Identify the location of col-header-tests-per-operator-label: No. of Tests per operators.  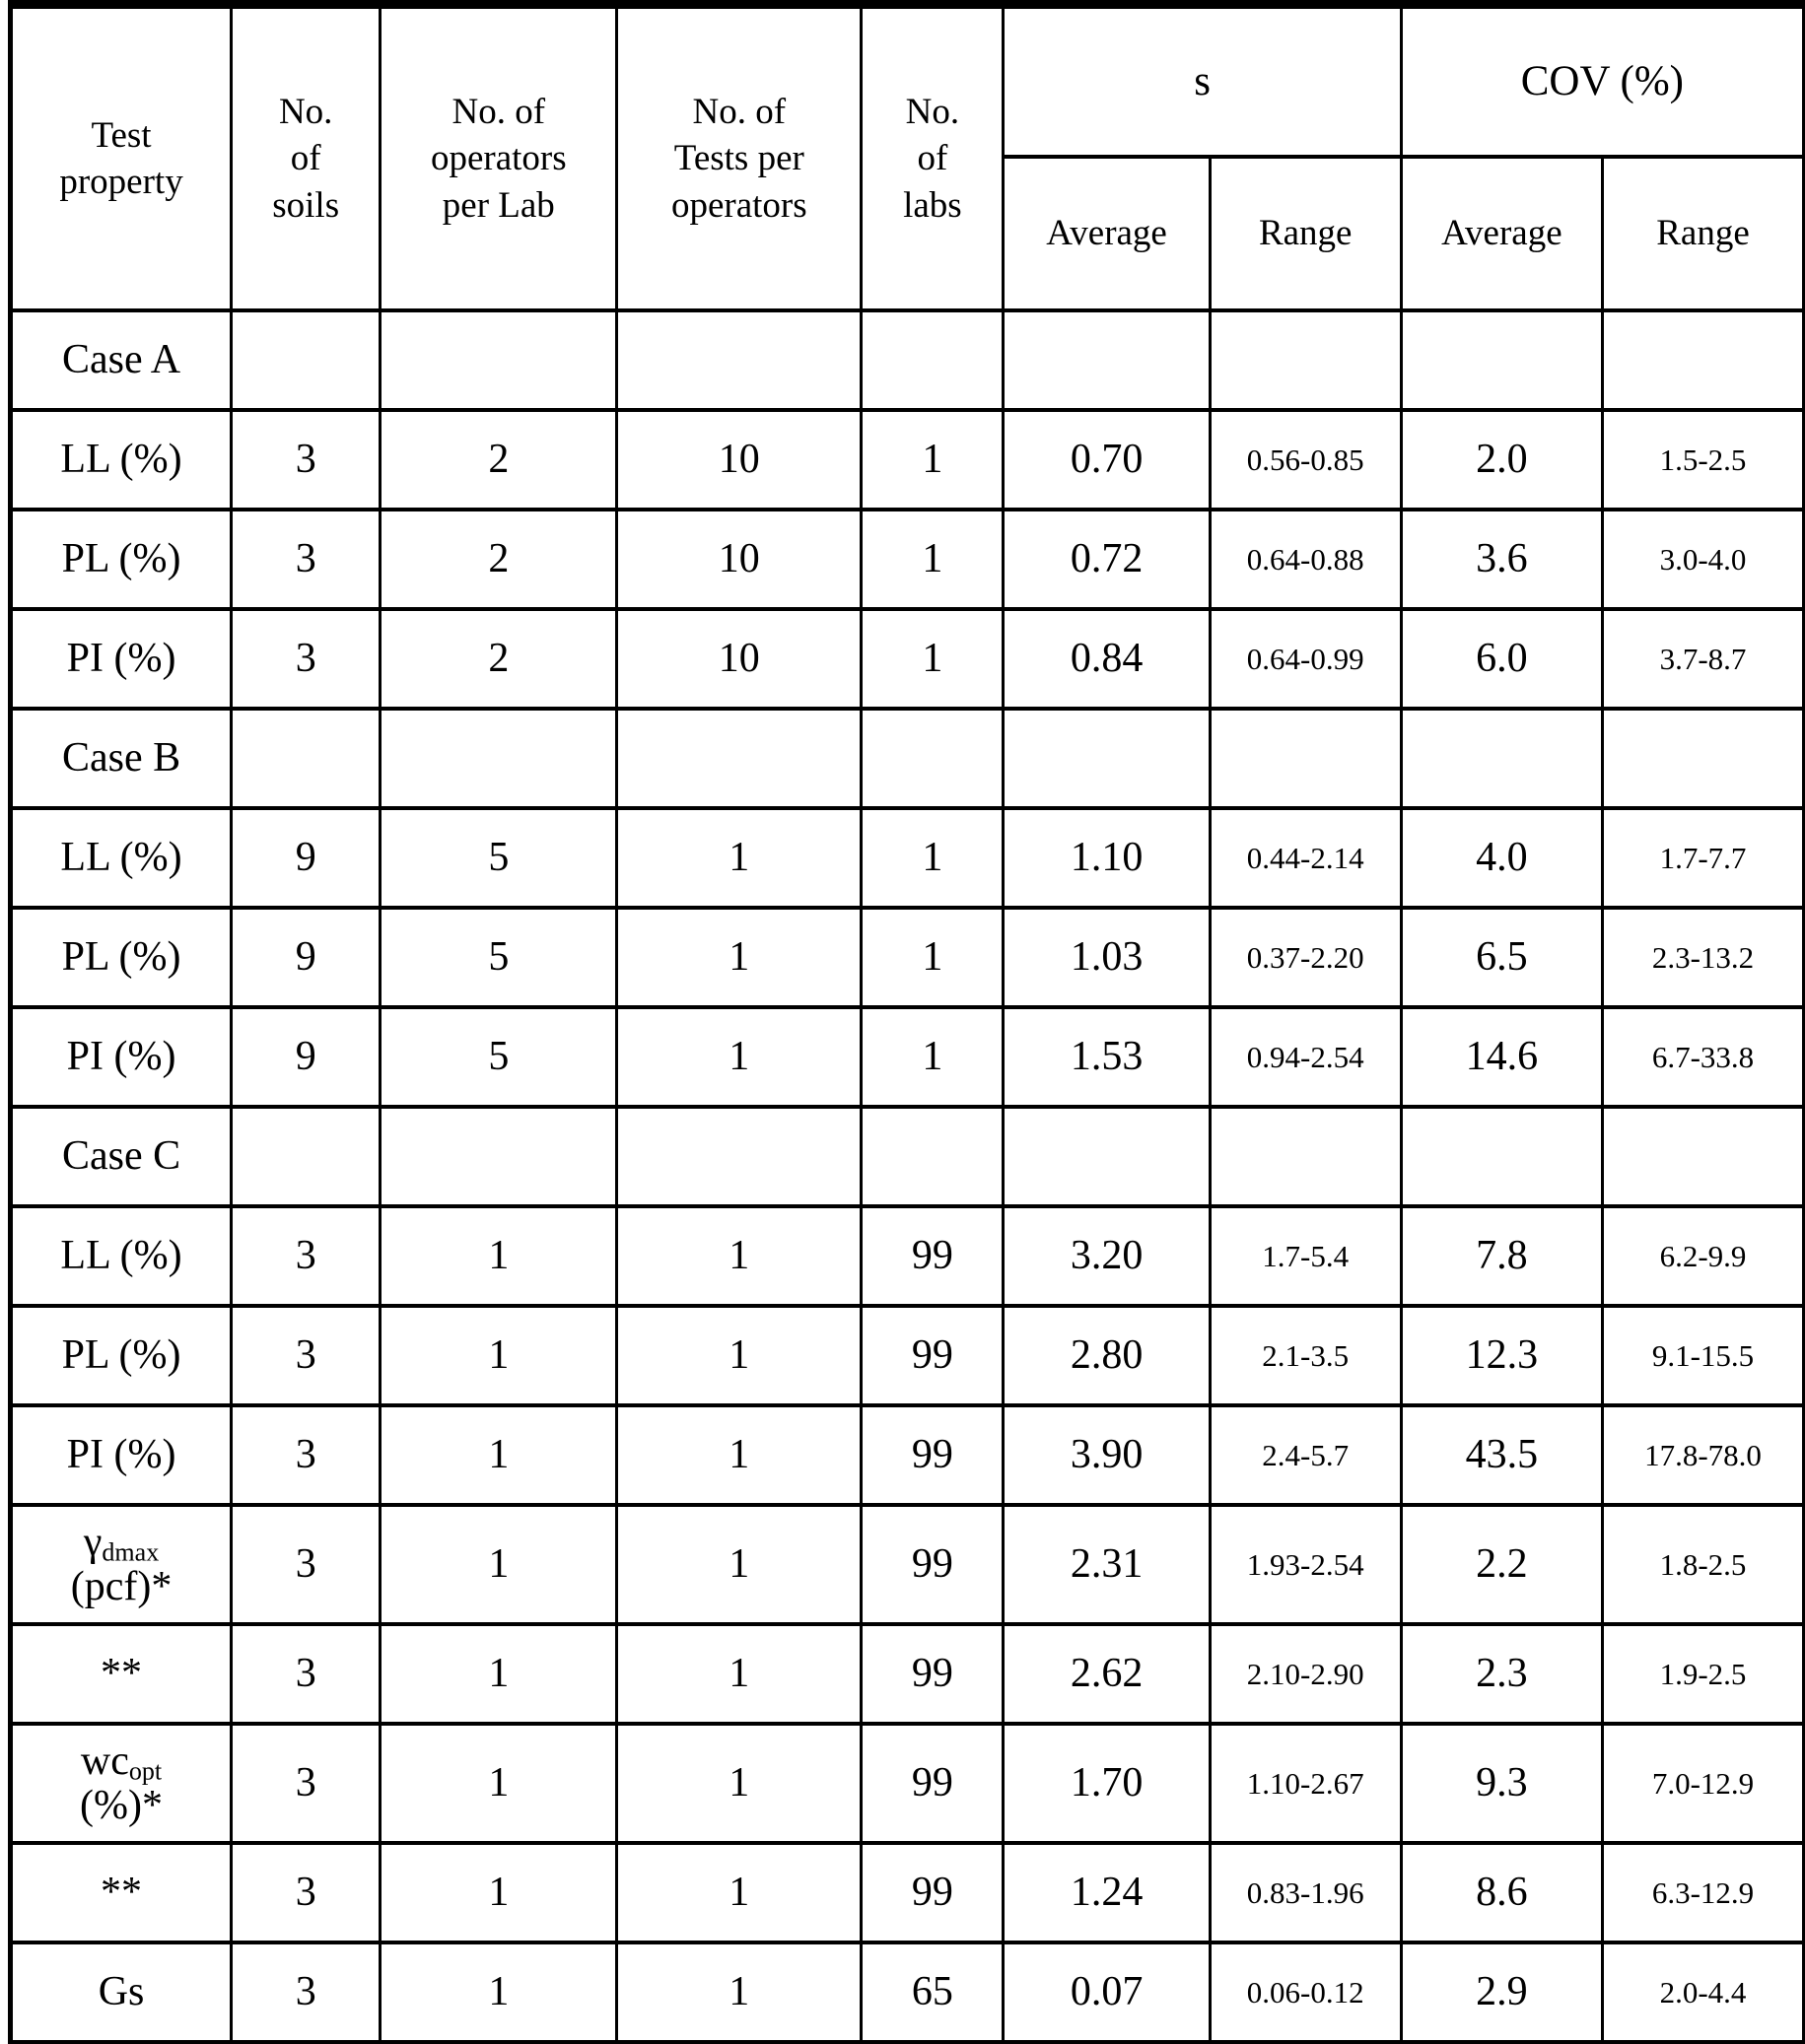
(738, 158).